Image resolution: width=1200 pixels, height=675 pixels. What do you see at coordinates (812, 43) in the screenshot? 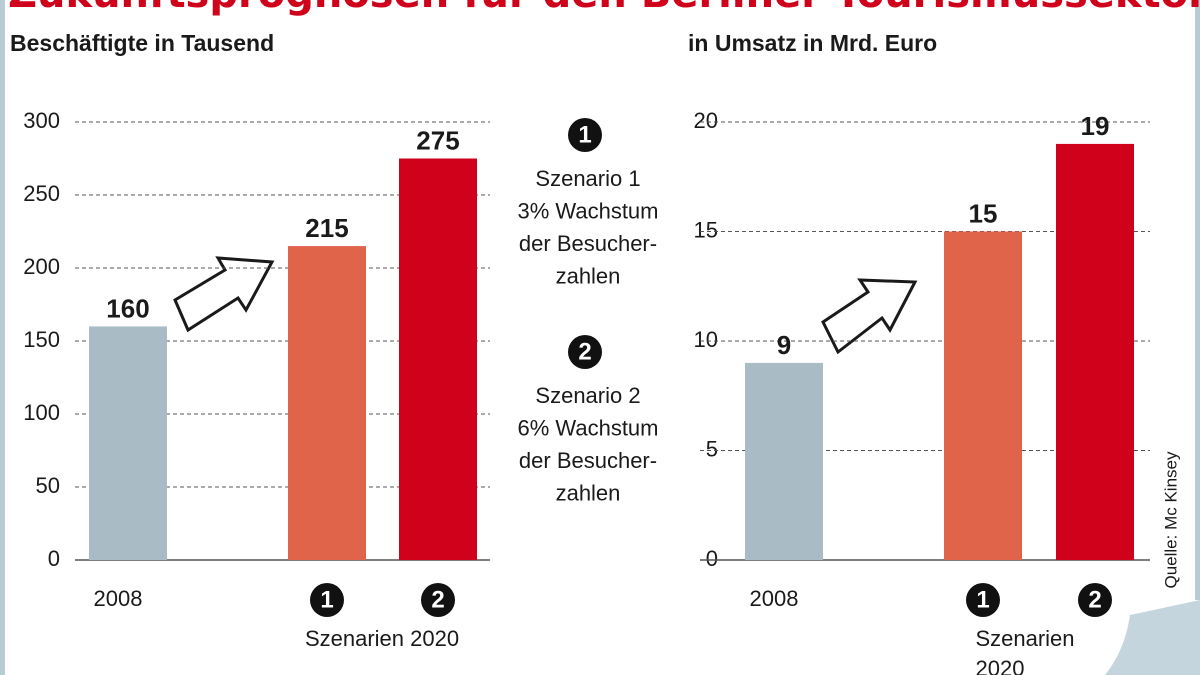
I see `chart-subtitle: in Umsatz in Mrd. Euro` at bounding box center [812, 43].